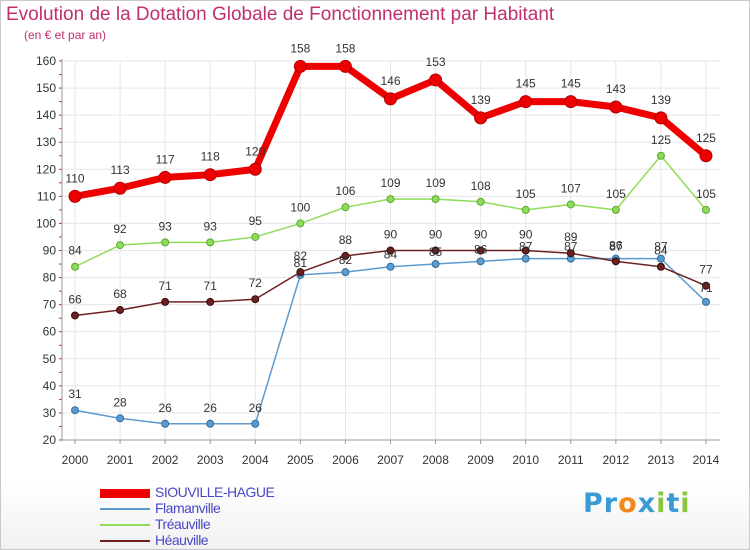 This screenshot has width=750, height=550. What do you see at coordinates (611, 503) in the screenshot?
I see `logo-letter: r` at bounding box center [611, 503].